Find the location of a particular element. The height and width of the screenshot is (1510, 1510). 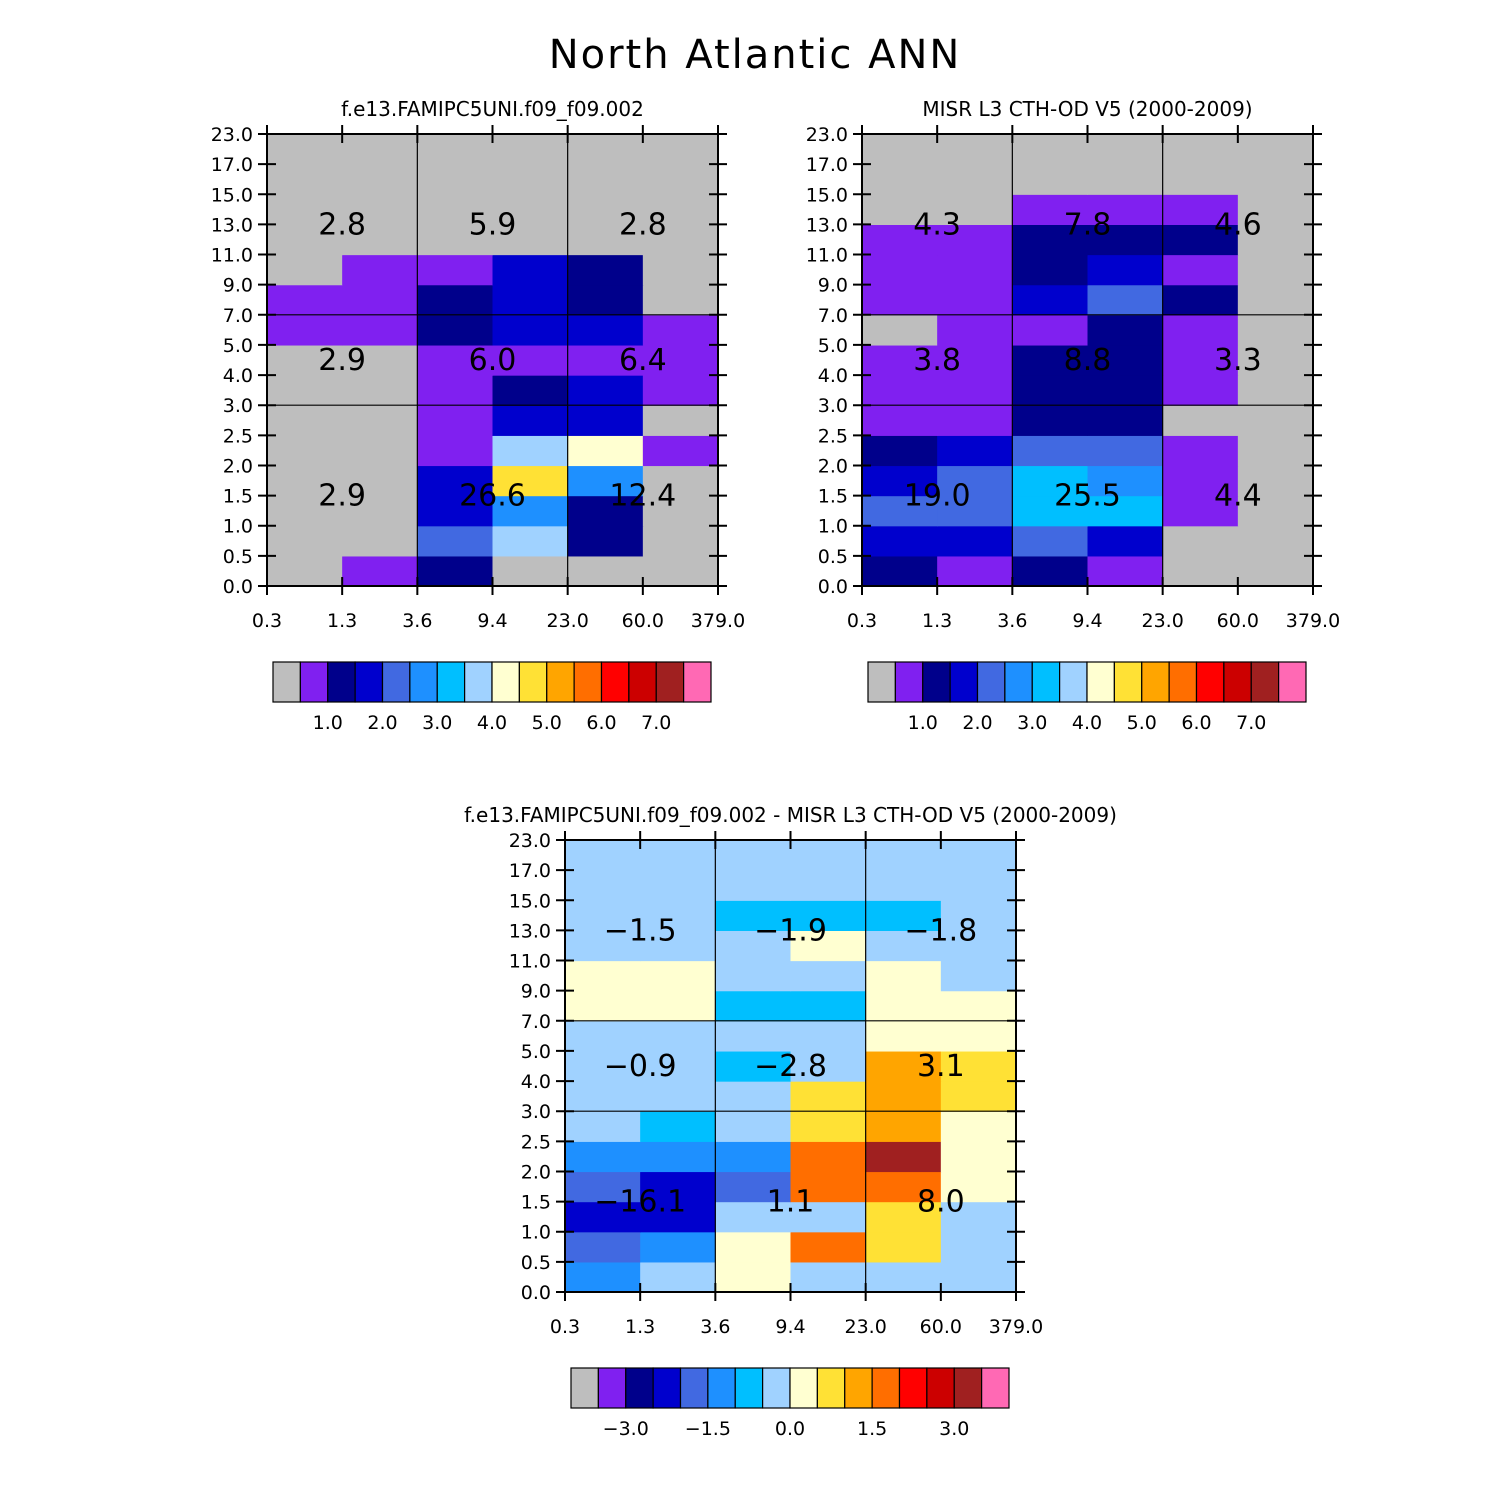

y-tick-label: 2.0 is located at coordinates (833, 466).